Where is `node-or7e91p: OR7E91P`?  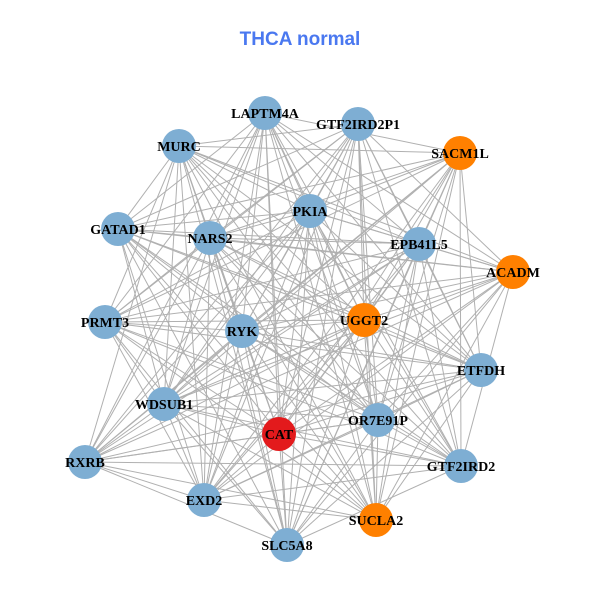 node-or7e91p: OR7E91P is located at coordinates (378, 420).